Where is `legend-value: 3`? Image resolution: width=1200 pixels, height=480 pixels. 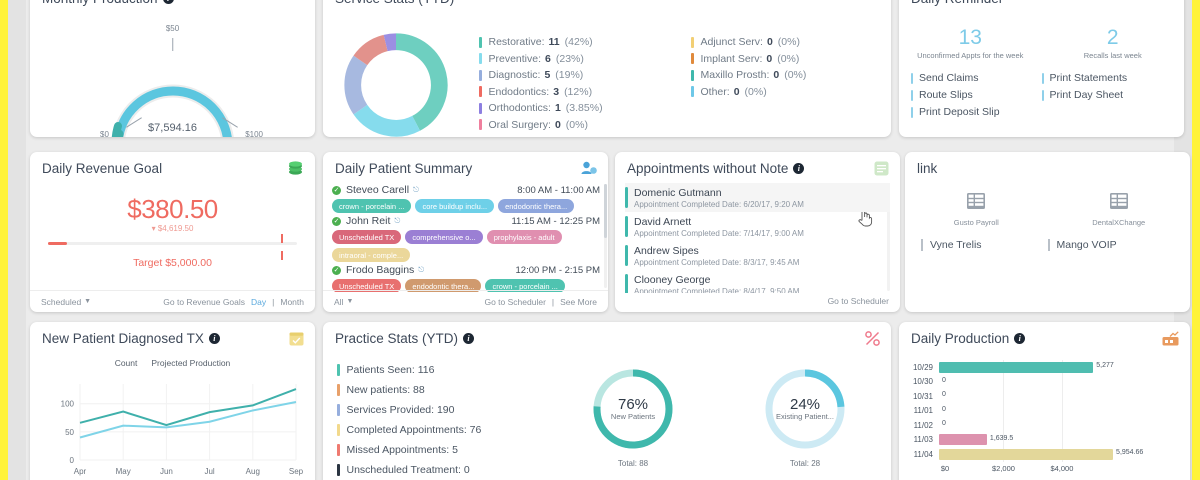 legend-value: 3 is located at coordinates (556, 91).